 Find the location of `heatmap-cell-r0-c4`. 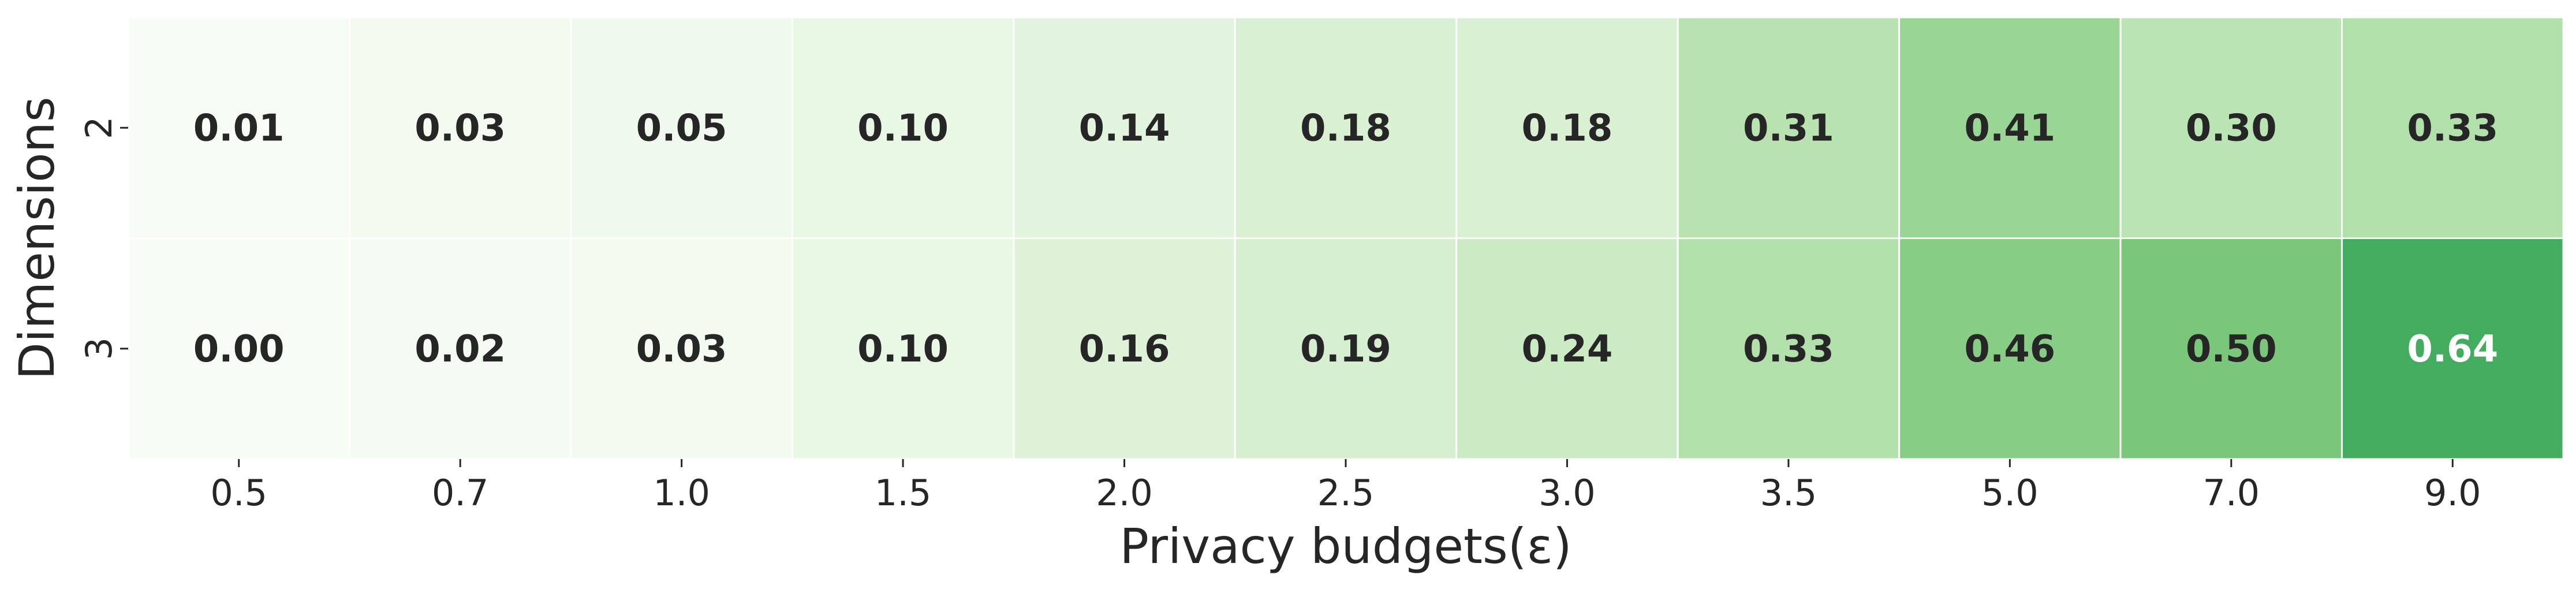

heatmap-cell-r0-c4 is located at coordinates (1124, 127).